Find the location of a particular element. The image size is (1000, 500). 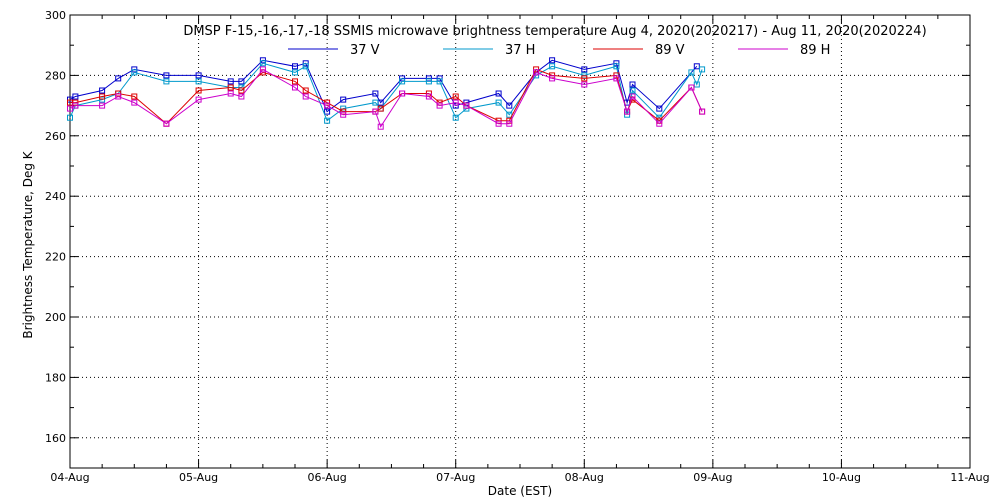

y-tick-labels: 160 180 200 220 240 260 280 300 is located at coordinates (55, 227).